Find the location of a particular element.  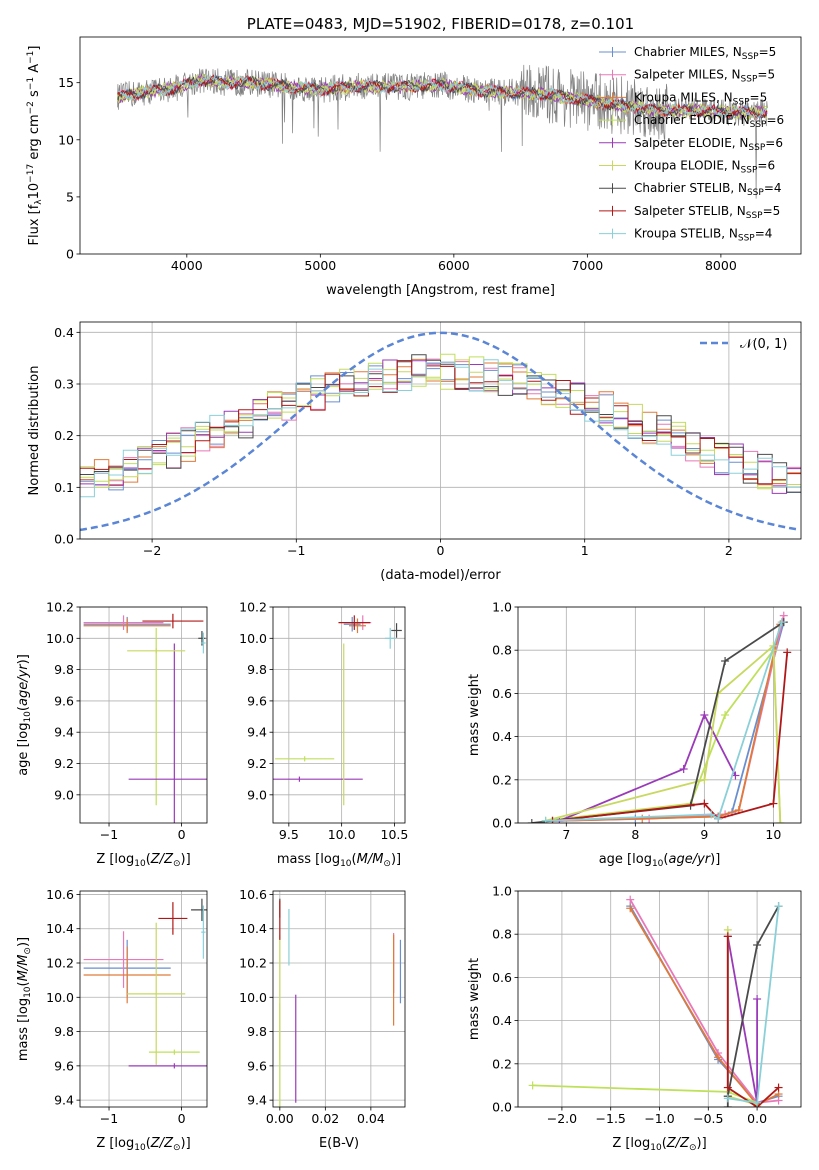

model-spectrum-line is located at coordinates (442, 96).